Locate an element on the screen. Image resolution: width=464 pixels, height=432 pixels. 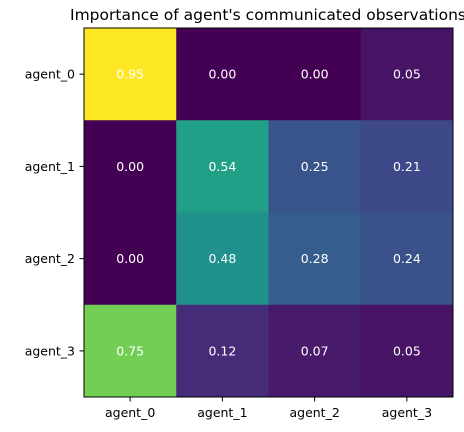
cell-value-label-2-2: 0.28 is located at coordinates (315, 258).